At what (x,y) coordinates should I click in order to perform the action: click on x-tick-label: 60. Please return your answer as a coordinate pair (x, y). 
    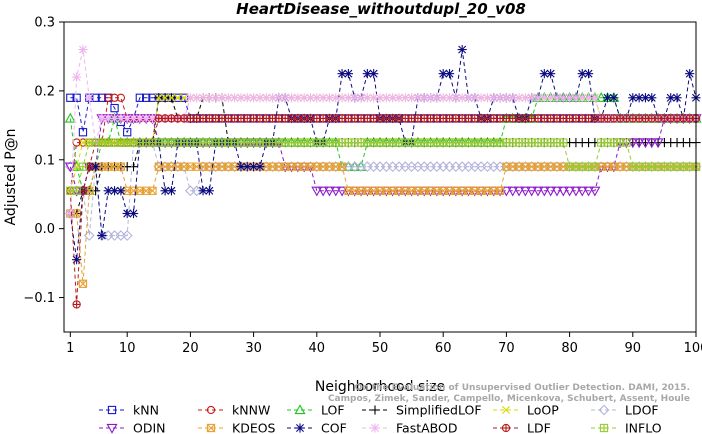
    Looking at the image, I should click on (443, 348).